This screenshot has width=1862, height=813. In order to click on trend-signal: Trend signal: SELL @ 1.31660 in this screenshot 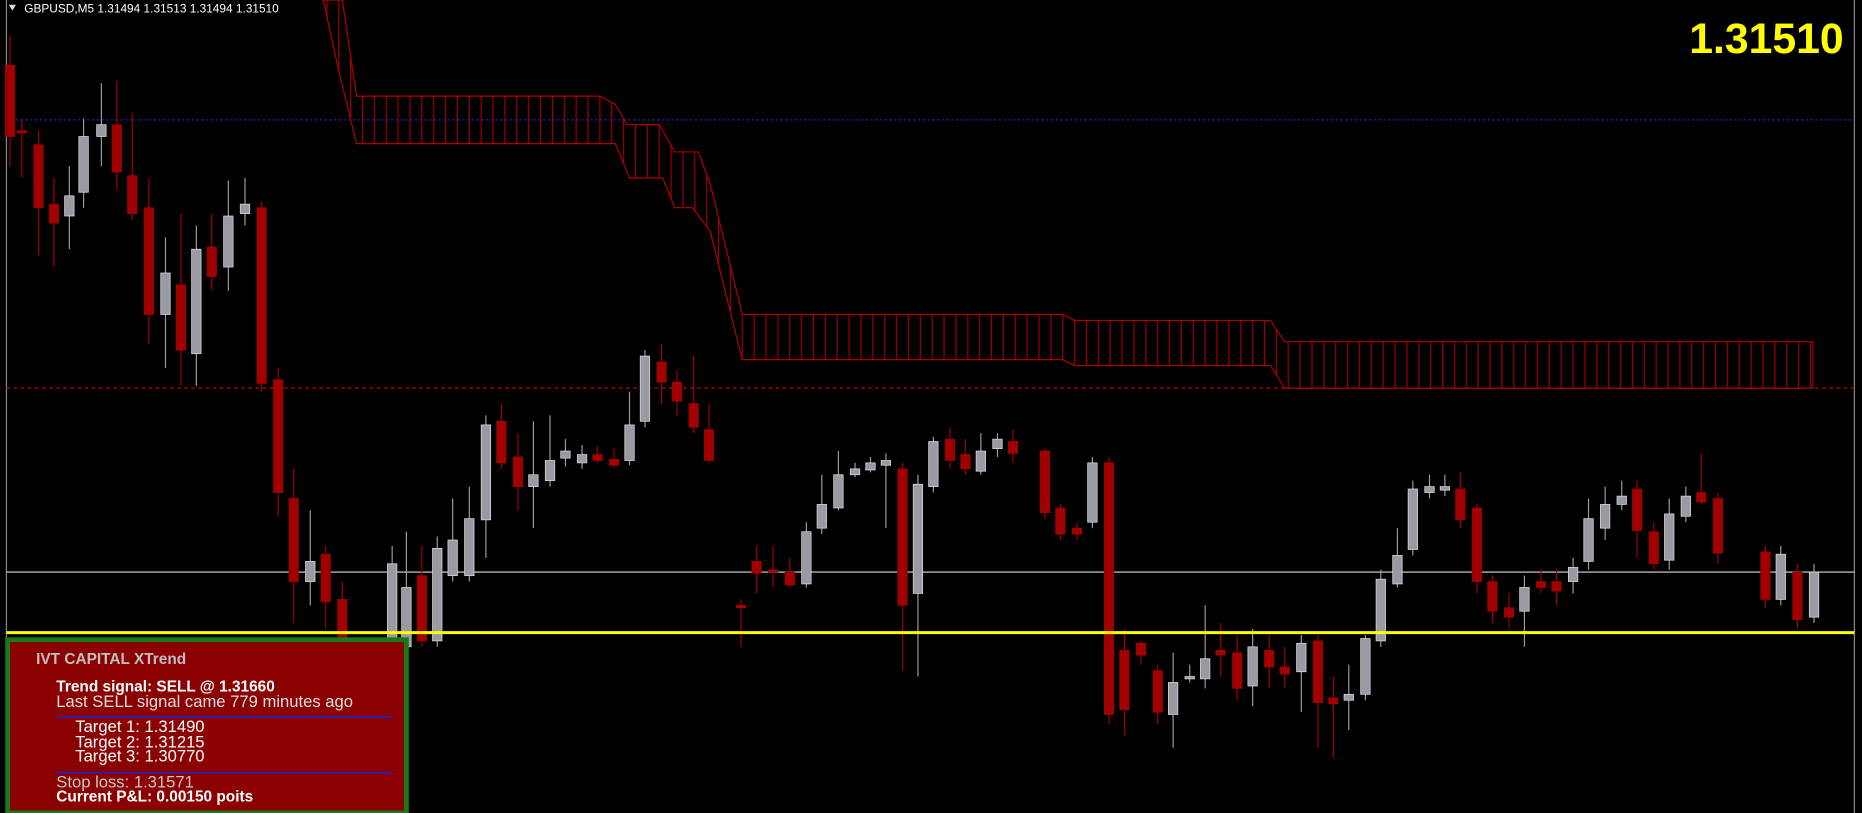, I will do `click(165, 686)`.